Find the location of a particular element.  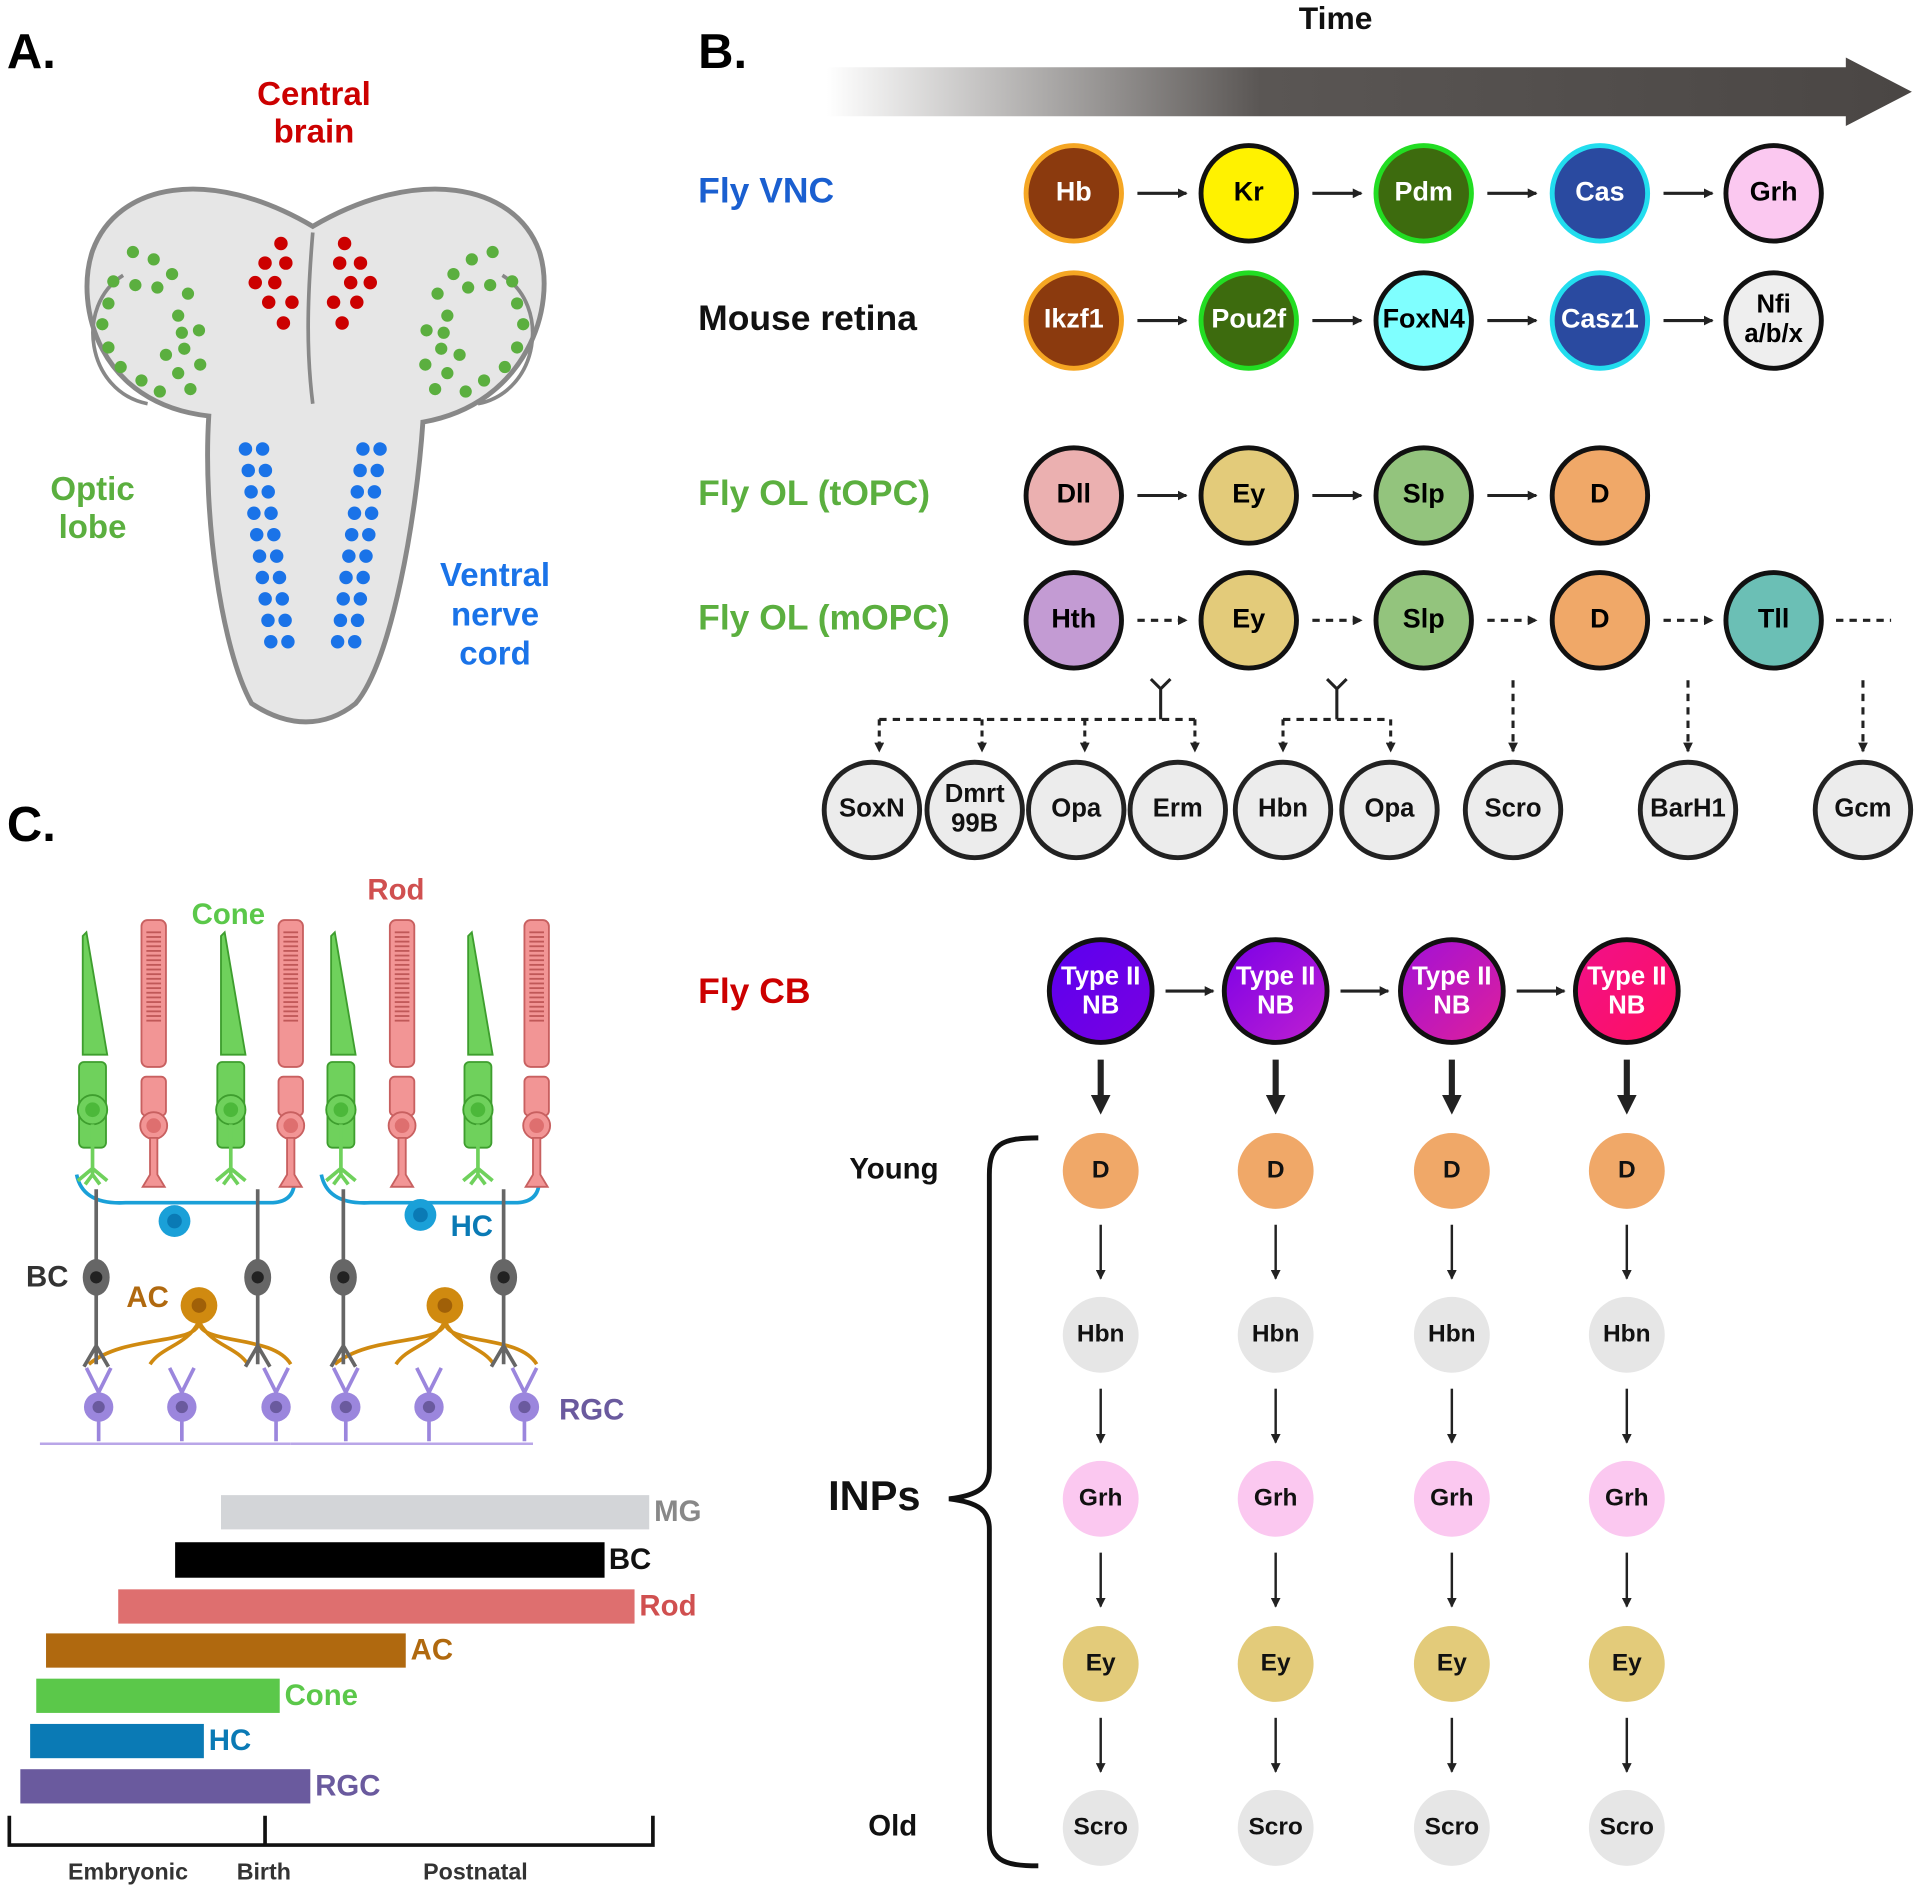

inp-node: Ey is located at coordinates (1100, 1664).